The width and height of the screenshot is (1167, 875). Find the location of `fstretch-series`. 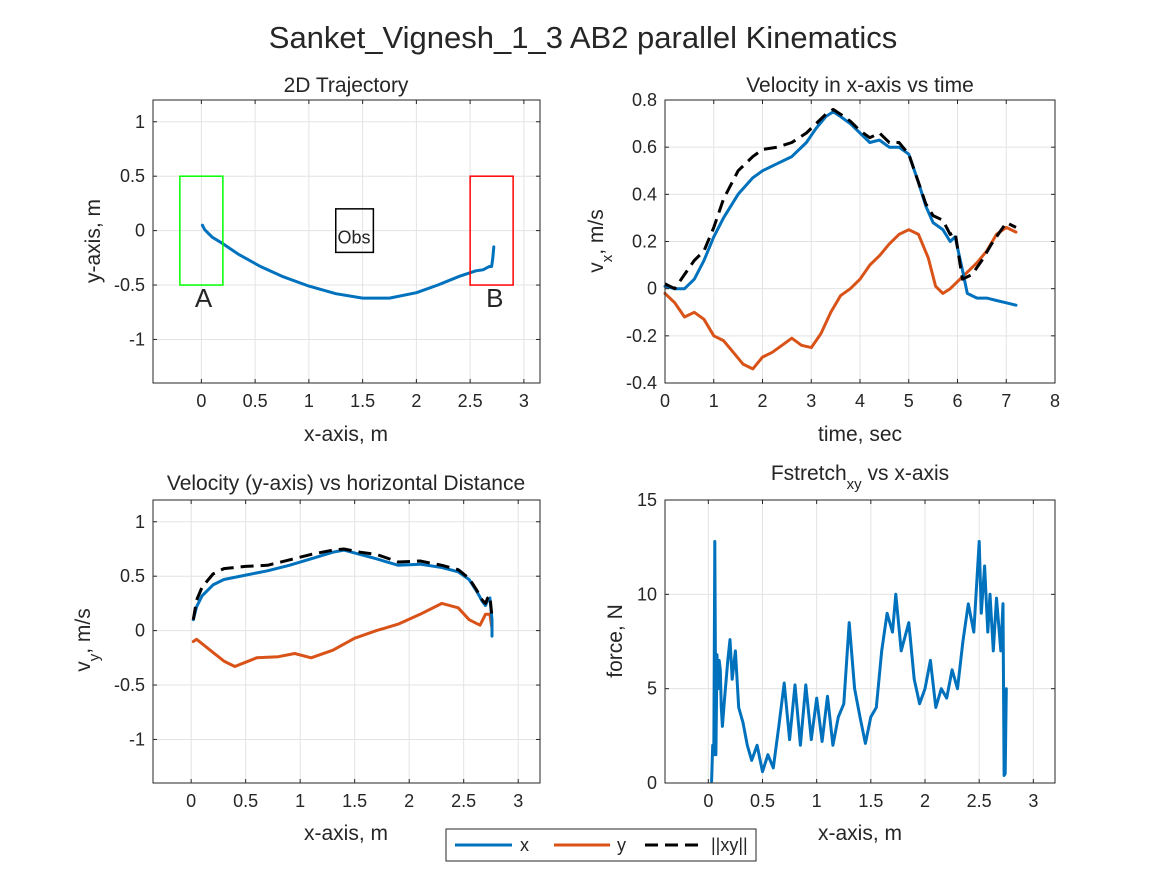

fstretch-series is located at coordinates (859, 661).